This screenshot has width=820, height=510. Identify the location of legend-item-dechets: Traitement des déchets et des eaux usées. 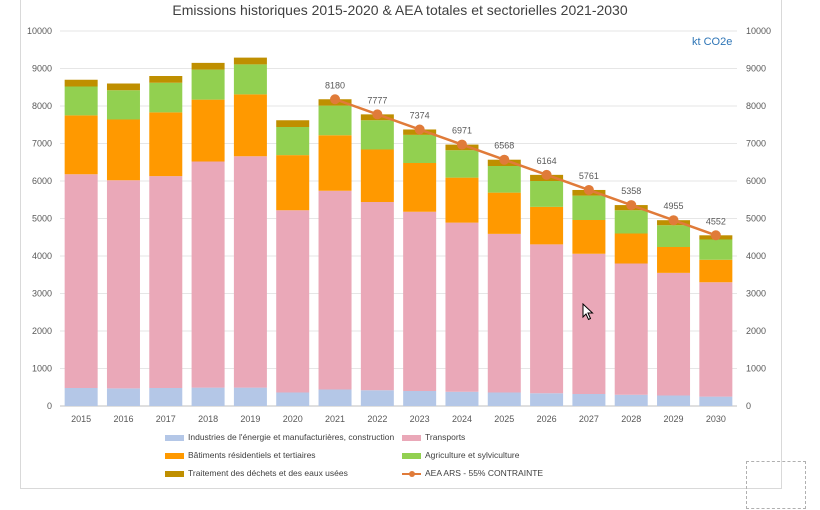
(256, 473).